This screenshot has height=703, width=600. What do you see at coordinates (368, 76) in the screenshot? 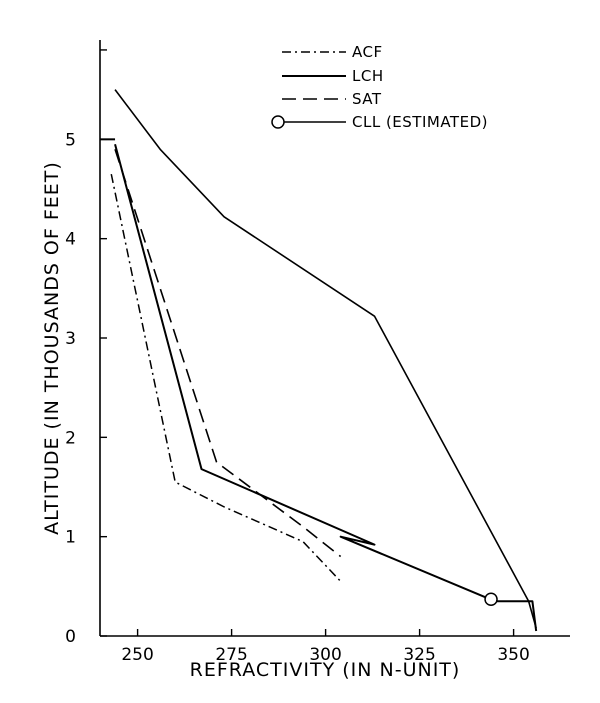
I see `legend-label-lch: LCH` at bounding box center [368, 76].